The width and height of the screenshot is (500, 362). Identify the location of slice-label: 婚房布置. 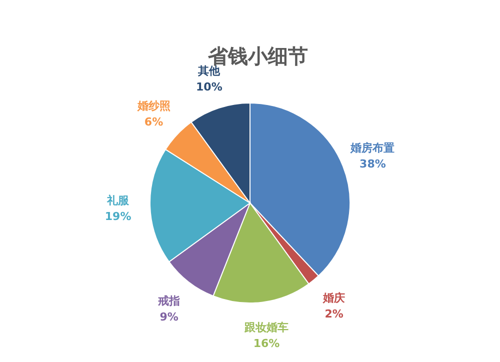
(372, 147).